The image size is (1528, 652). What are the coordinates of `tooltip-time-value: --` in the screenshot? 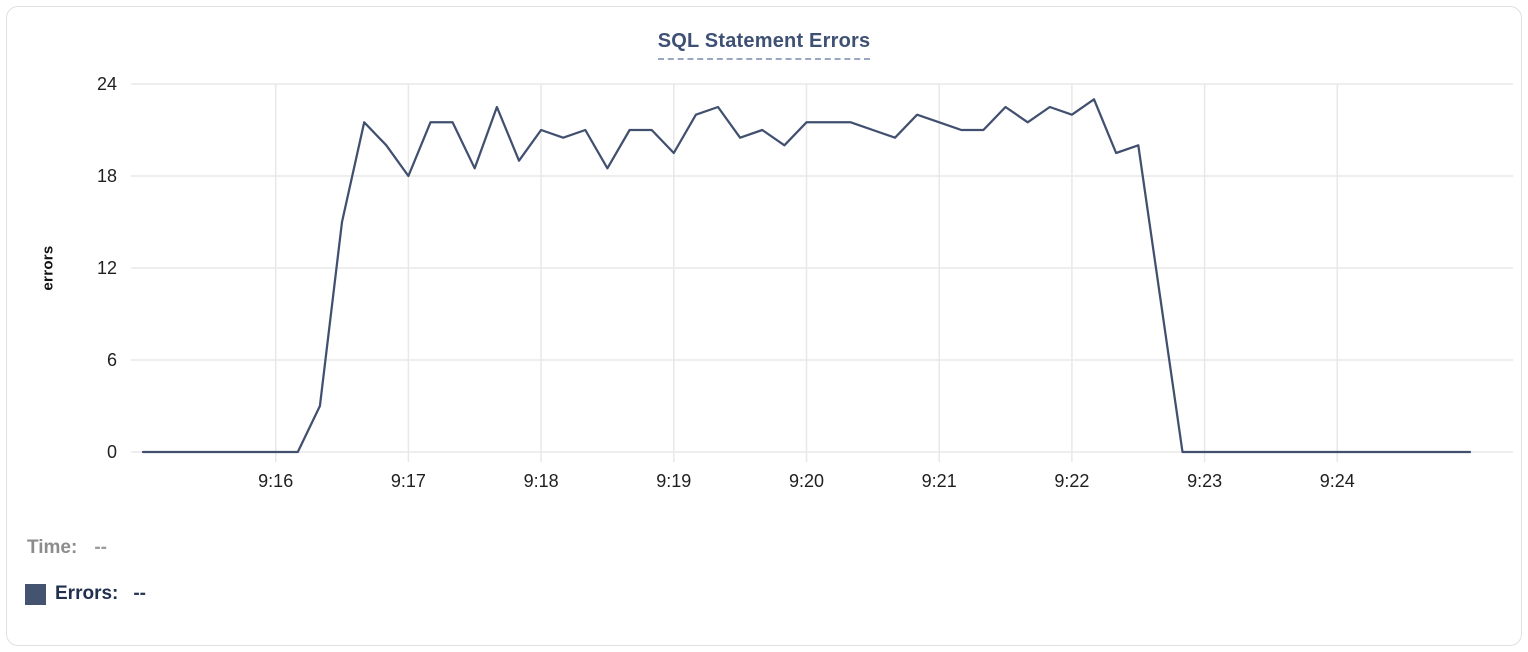 It's located at (100, 547).